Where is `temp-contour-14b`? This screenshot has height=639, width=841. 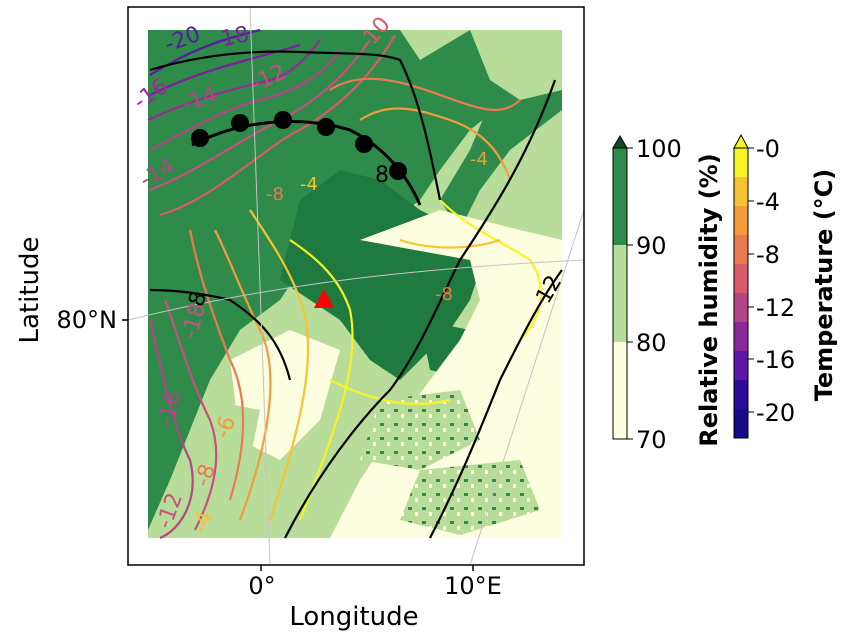
temp-contour-14b is located at coordinates (190, 415).